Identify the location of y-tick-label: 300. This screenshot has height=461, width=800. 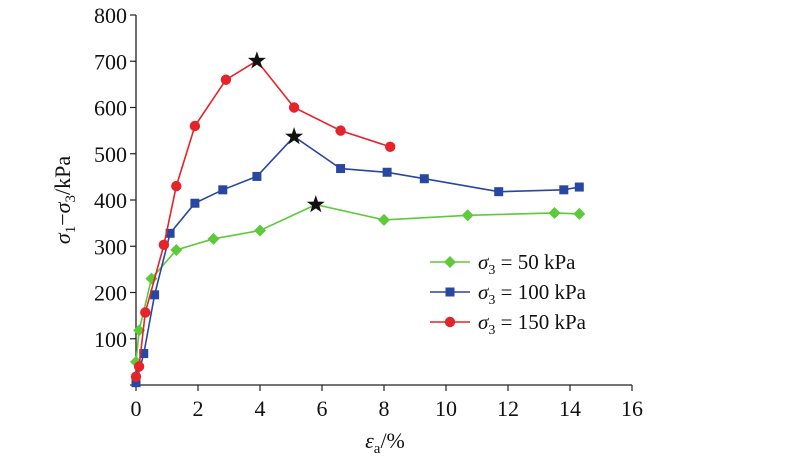
(110, 246).